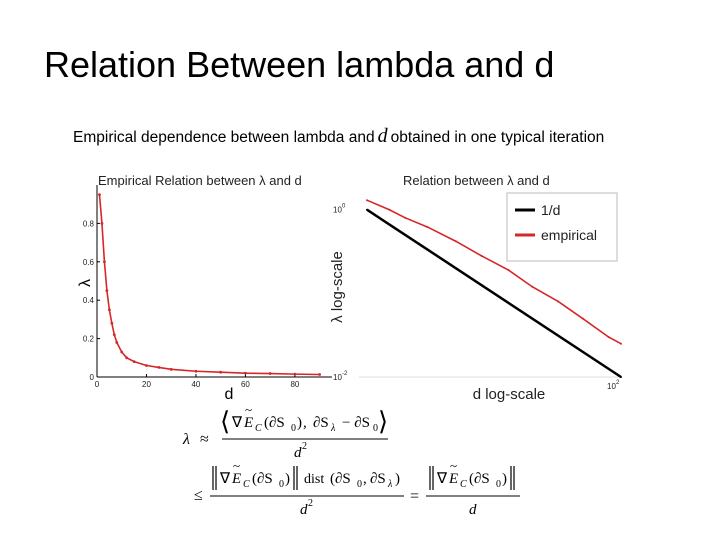  I want to click on left-y-tick-label: 0.4, so click(89, 300).